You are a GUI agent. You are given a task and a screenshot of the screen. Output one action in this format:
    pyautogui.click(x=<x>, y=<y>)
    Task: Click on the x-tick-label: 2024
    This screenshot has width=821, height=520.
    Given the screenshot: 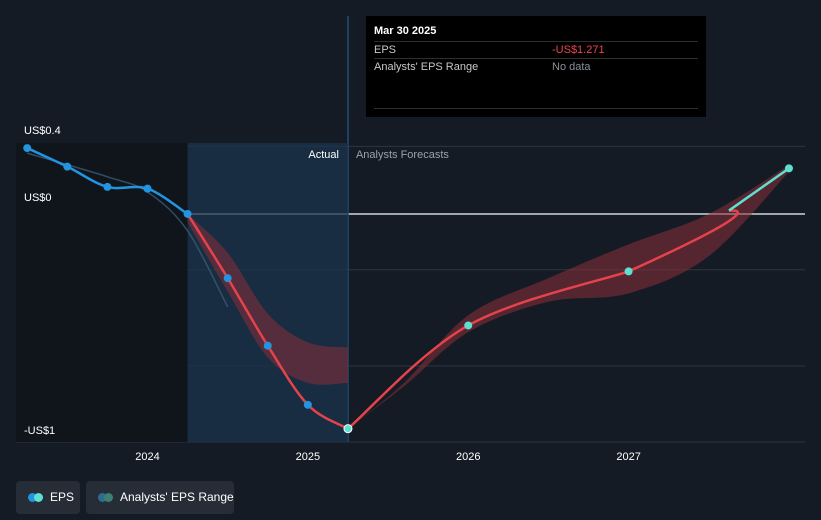 What is the action you would take?
    pyautogui.click(x=147, y=457)
    